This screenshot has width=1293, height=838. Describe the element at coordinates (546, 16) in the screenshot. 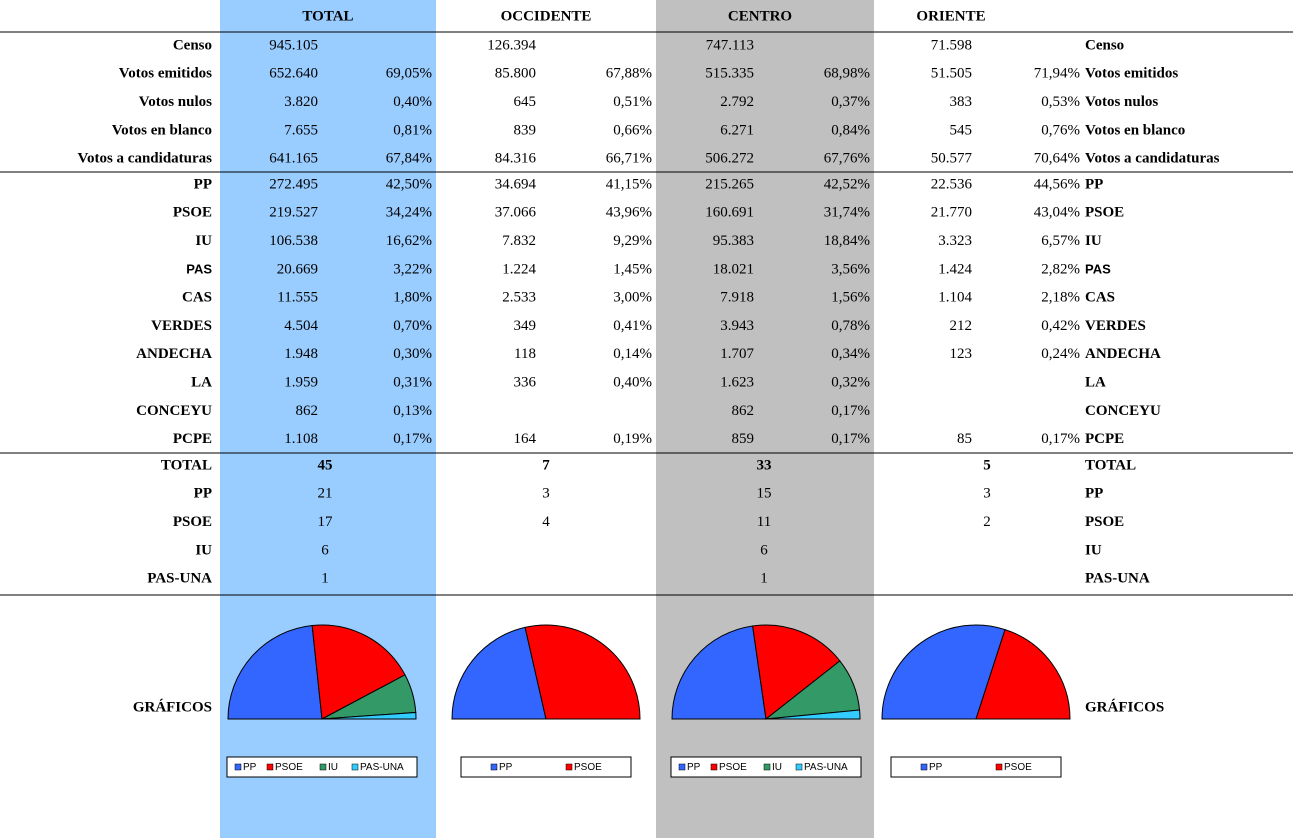

I see `column-header: OCCIDENTE` at that location.